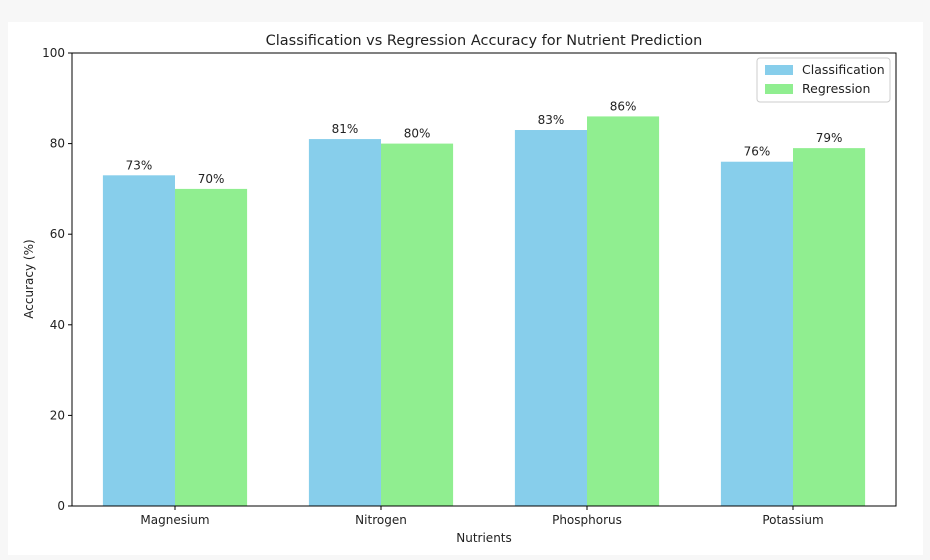 The image size is (930, 560). Describe the element at coordinates (587, 520) in the screenshot. I see `x-tick-label-phosphorus: Phosphorus` at that location.